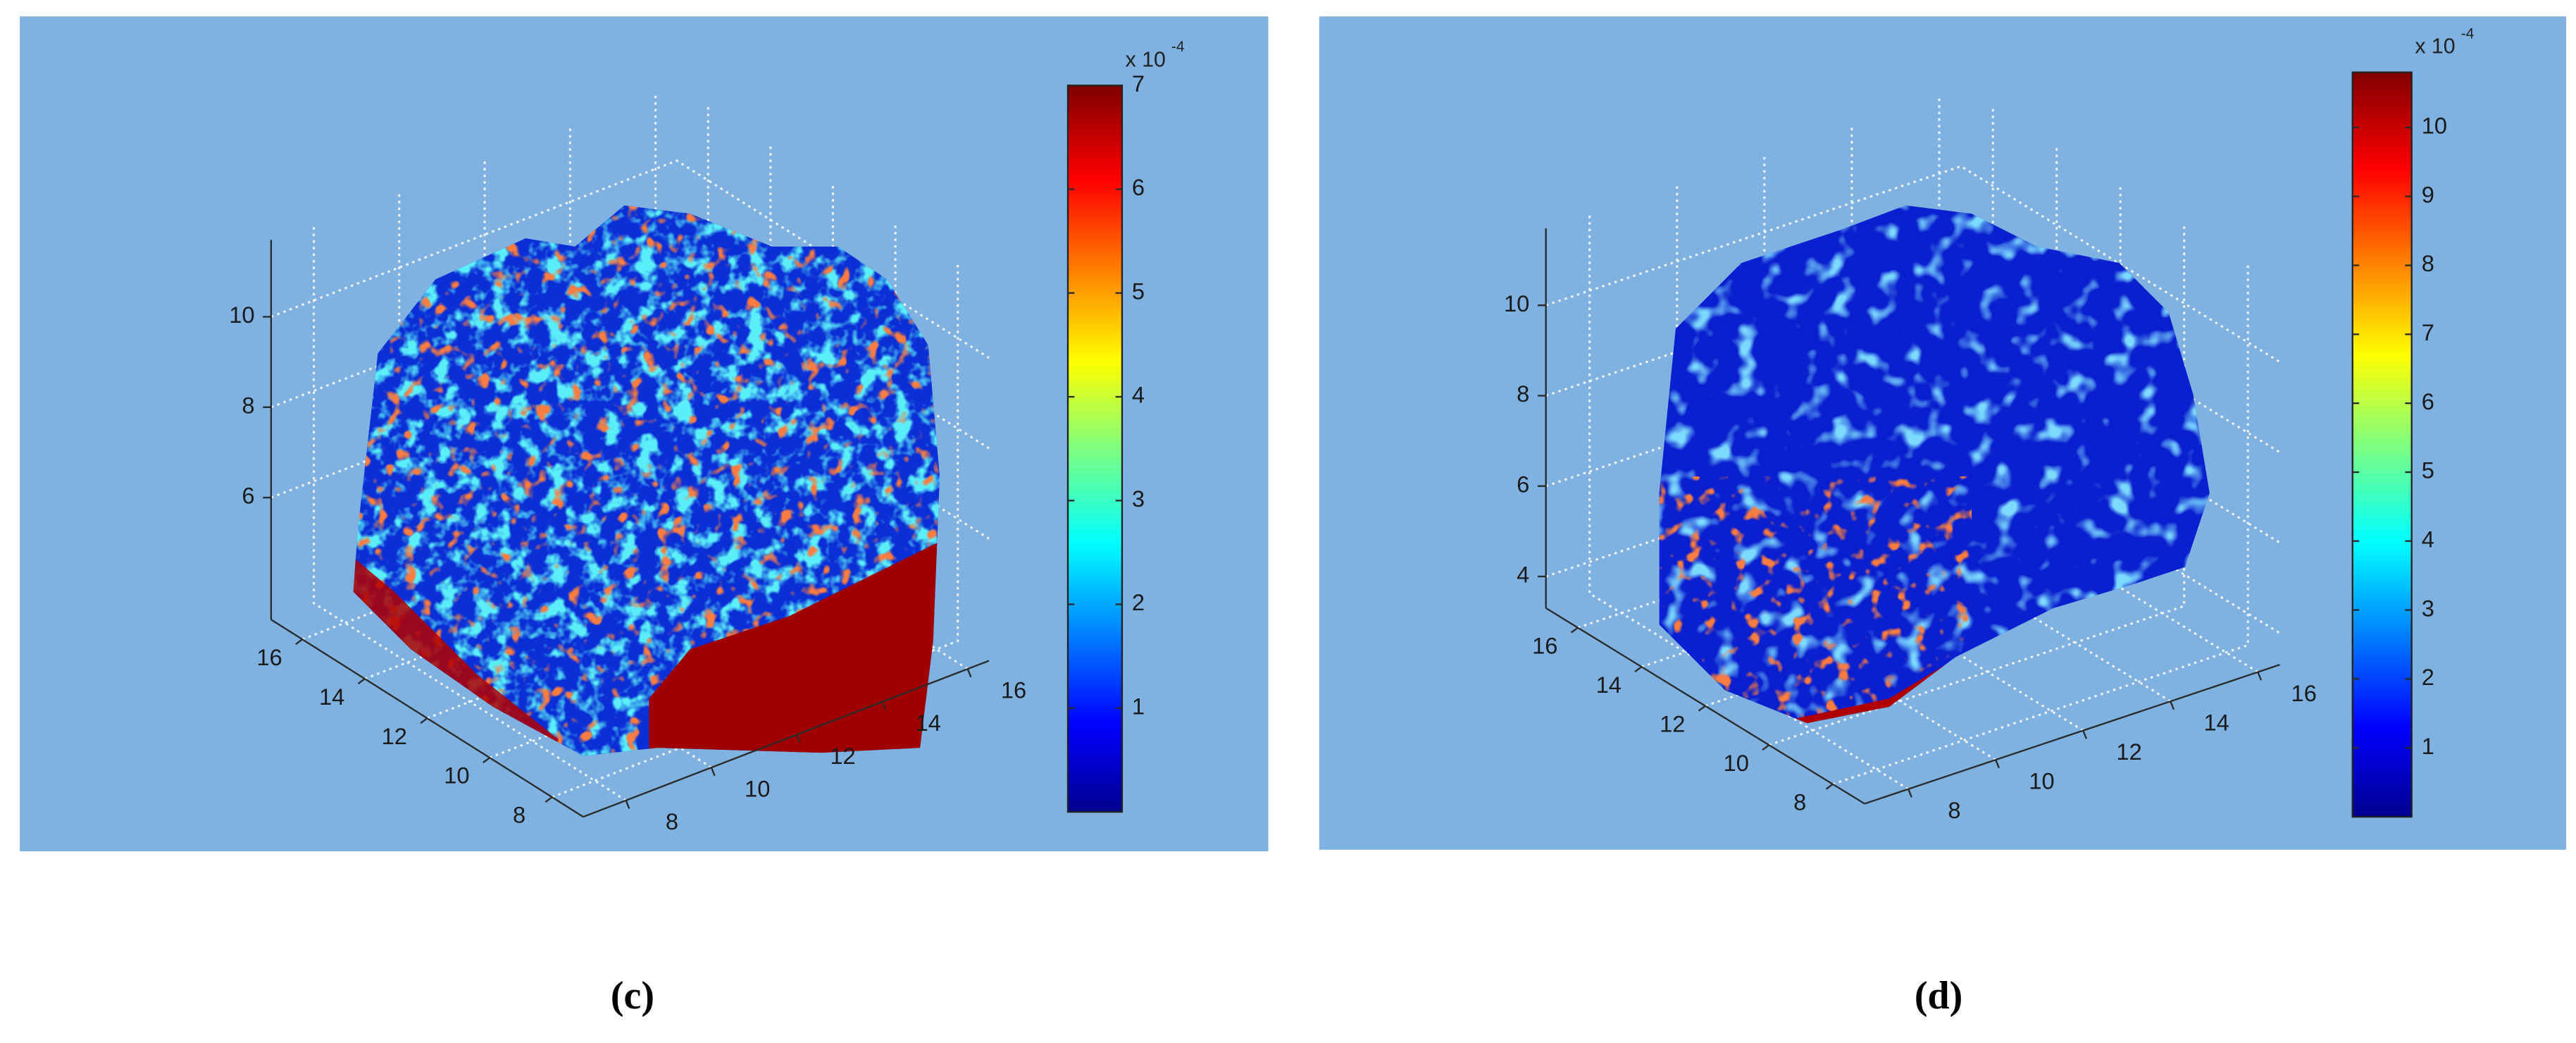  Describe the element at coordinates (1523, 575) in the screenshot. I see `z-tick-label: 4` at that location.